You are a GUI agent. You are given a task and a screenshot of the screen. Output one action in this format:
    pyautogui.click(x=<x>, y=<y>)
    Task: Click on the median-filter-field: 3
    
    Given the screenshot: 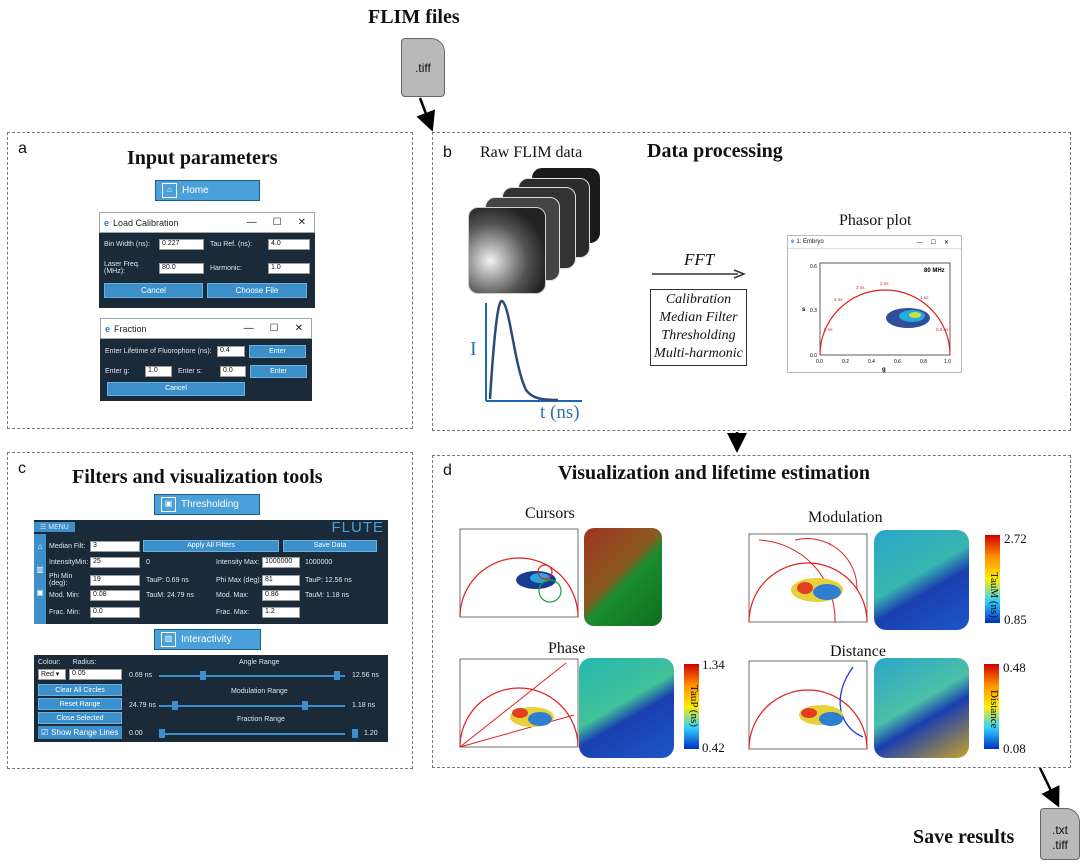 What is the action you would take?
    pyautogui.click(x=115, y=546)
    